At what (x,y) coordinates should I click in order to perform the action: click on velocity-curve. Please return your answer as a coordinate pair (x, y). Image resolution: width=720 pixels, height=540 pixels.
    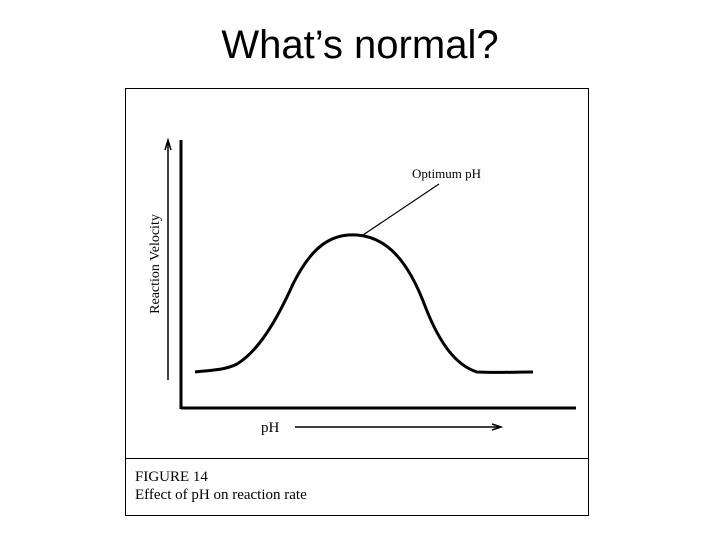
    Looking at the image, I should click on (364, 303).